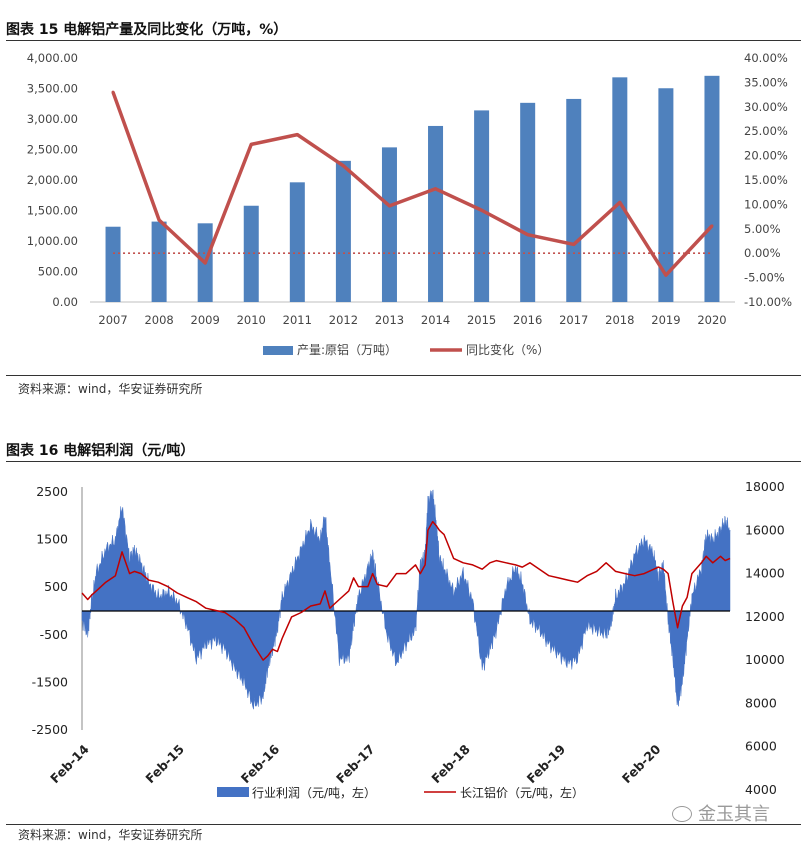 The image size is (808, 848). Describe the element at coordinates (113, 264) in the screenshot. I see `bar-2007` at that location.